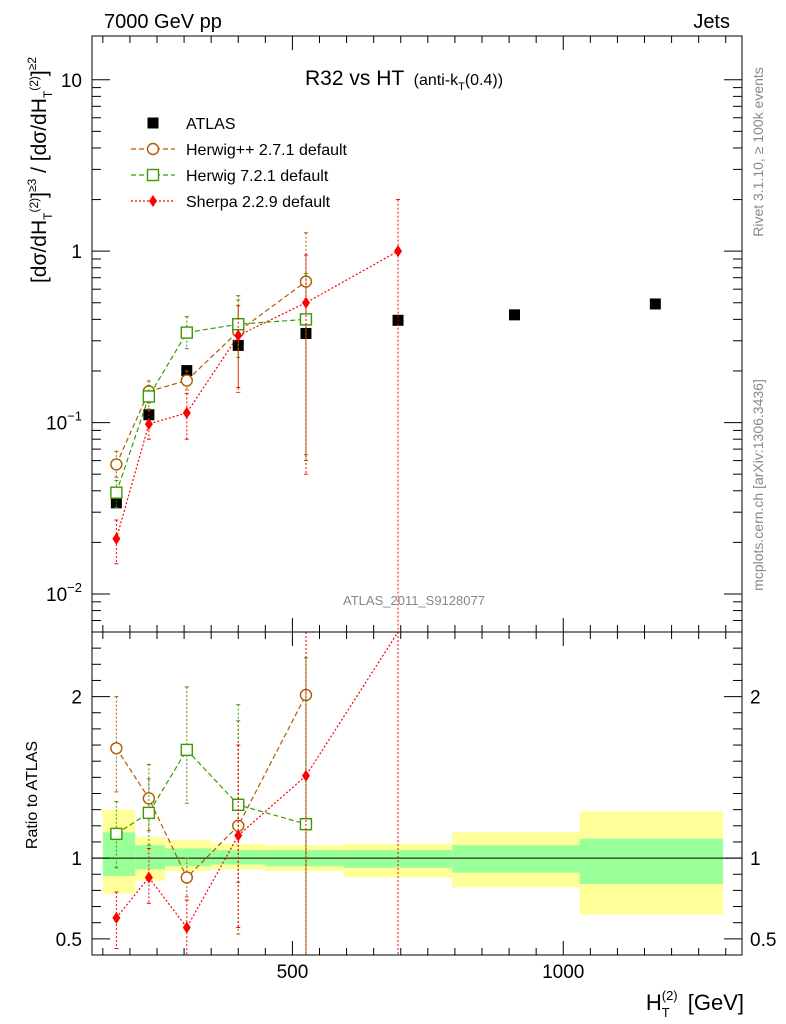 This screenshot has height=1024, width=786. Describe the element at coordinates (211, 124) in the screenshot. I see `legend-label-atlas: ATLAS` at that location.